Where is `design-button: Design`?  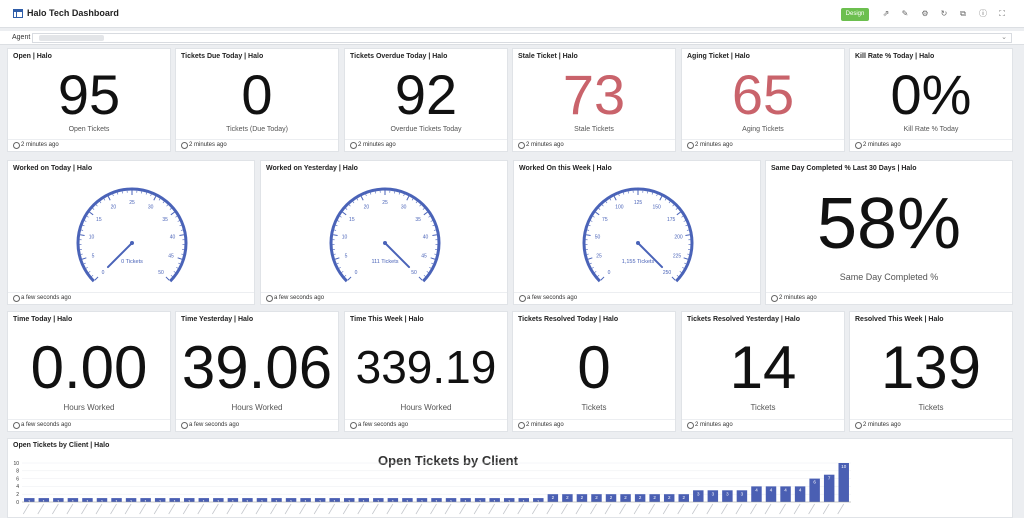
design-button: Design is located at coordinates (855, 14).